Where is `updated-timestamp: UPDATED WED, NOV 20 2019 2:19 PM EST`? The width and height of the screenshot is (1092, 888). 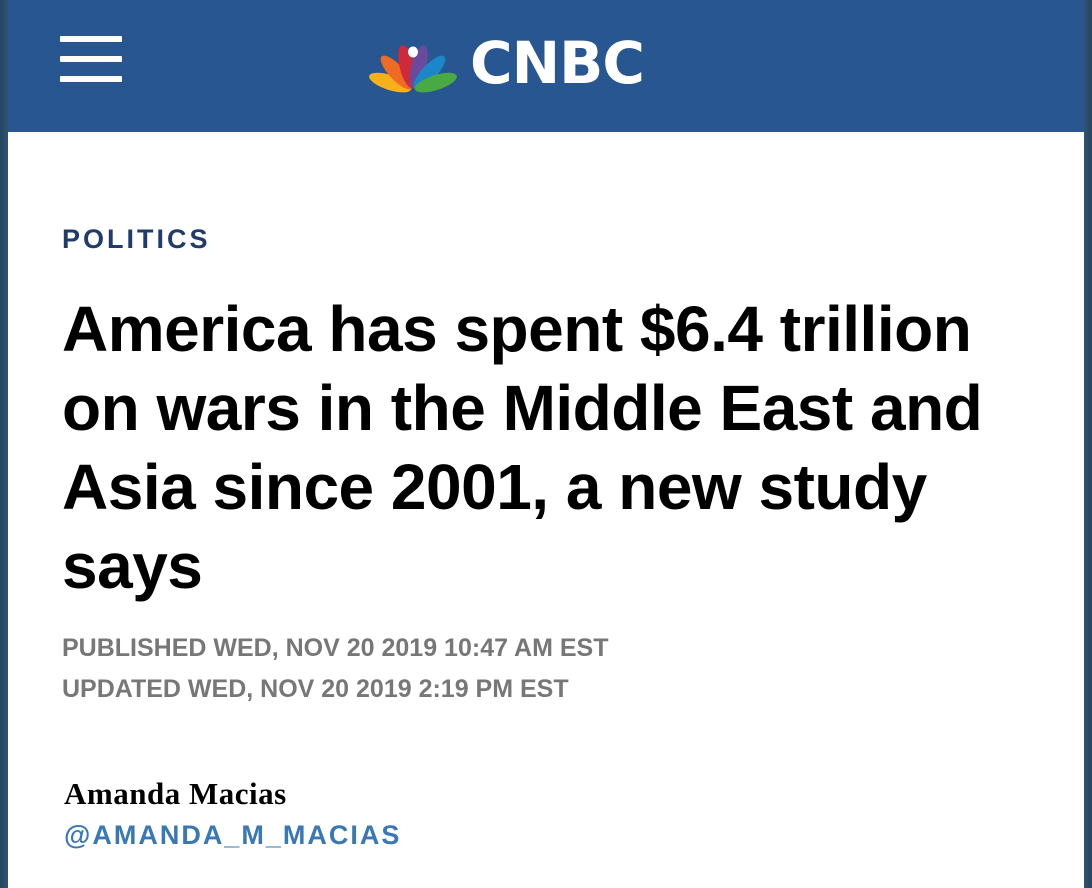 updated-timestamp: UPDATED WED, NOV 20 2019 2:19 PM EST is located at coordinates (315, 689).